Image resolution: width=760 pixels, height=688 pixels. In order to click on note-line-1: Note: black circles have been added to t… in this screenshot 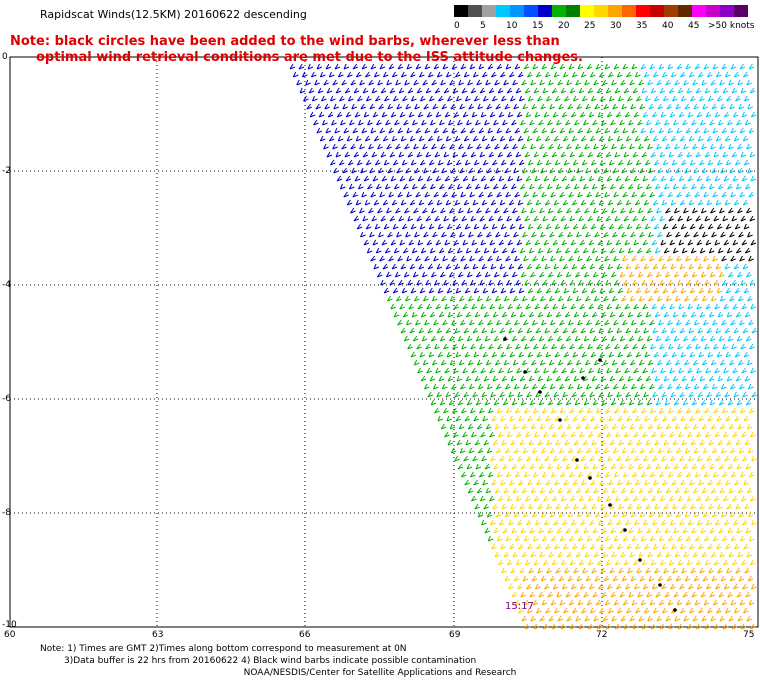, I will do `click(285, 41)`.